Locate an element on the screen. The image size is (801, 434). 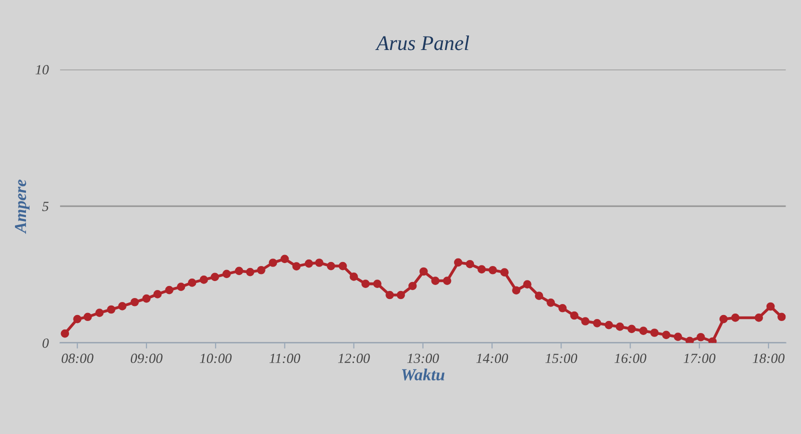
y-axis-title: Ampere is located at coordinates (22, 207).